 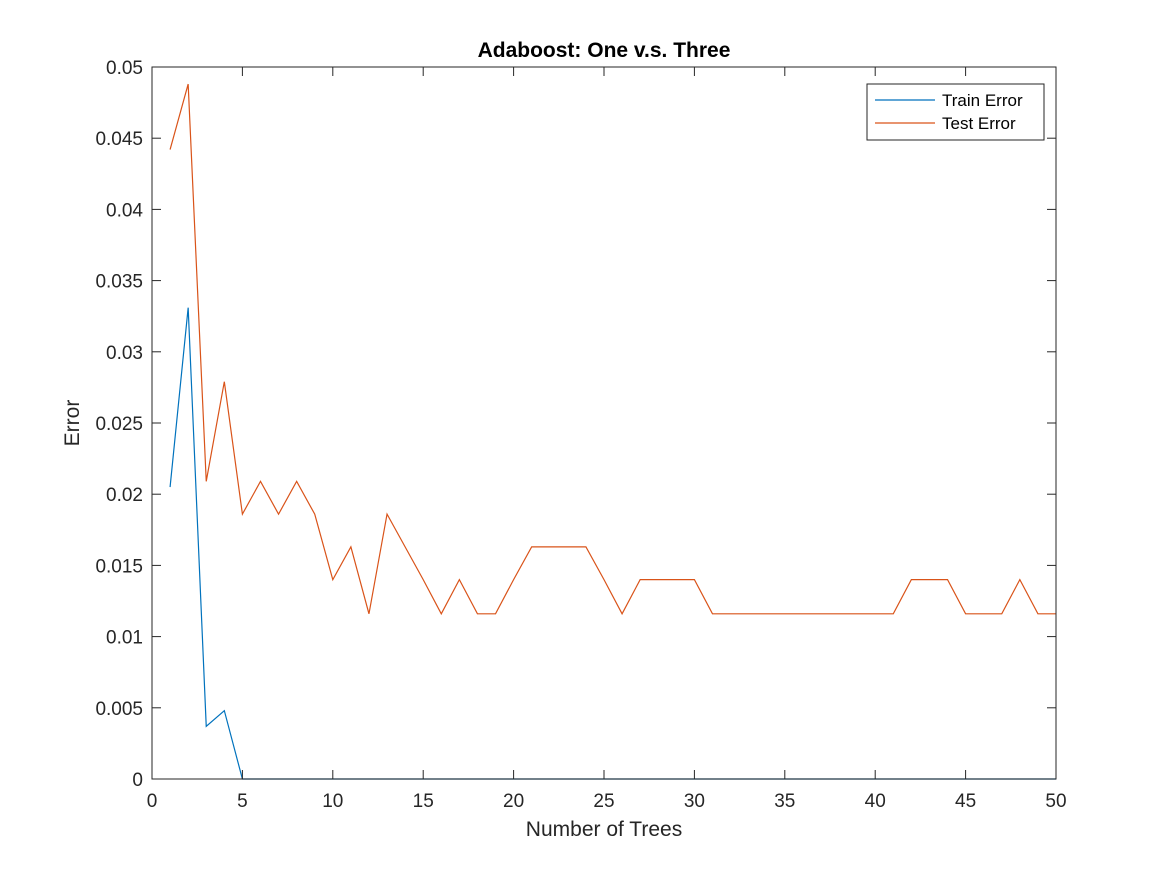 I want to click on y-tick-label: 0.045, so click(x=119, y=139).